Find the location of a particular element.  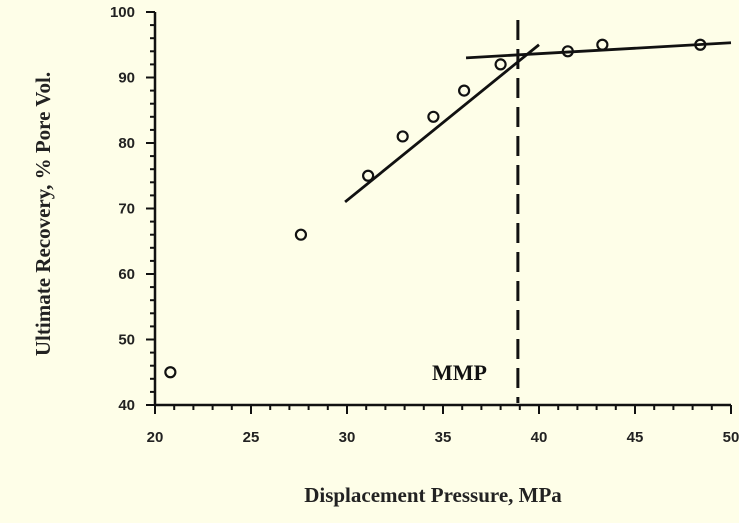

y-tick-label: 40 is located at coordinates (126, 405).